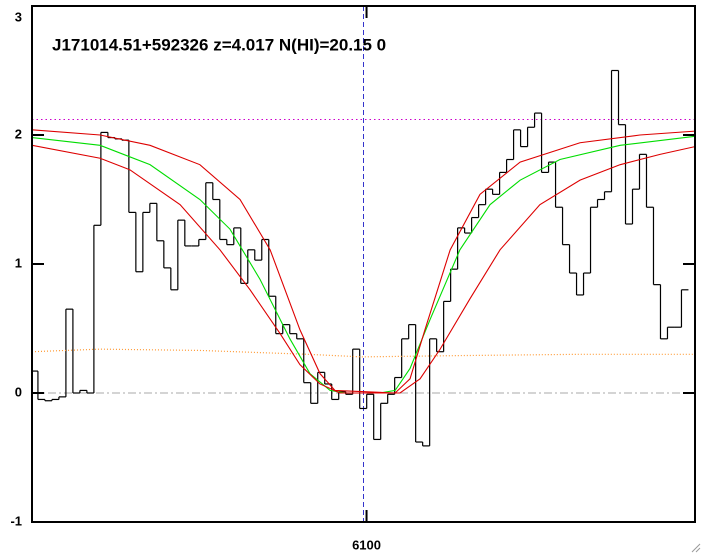 The width and height of the screenshot is (704, 556). What do you see at coordinates (18, 391) in the screenshot?
I see `y-tick-label: 0` at bounding box center [18, 391].